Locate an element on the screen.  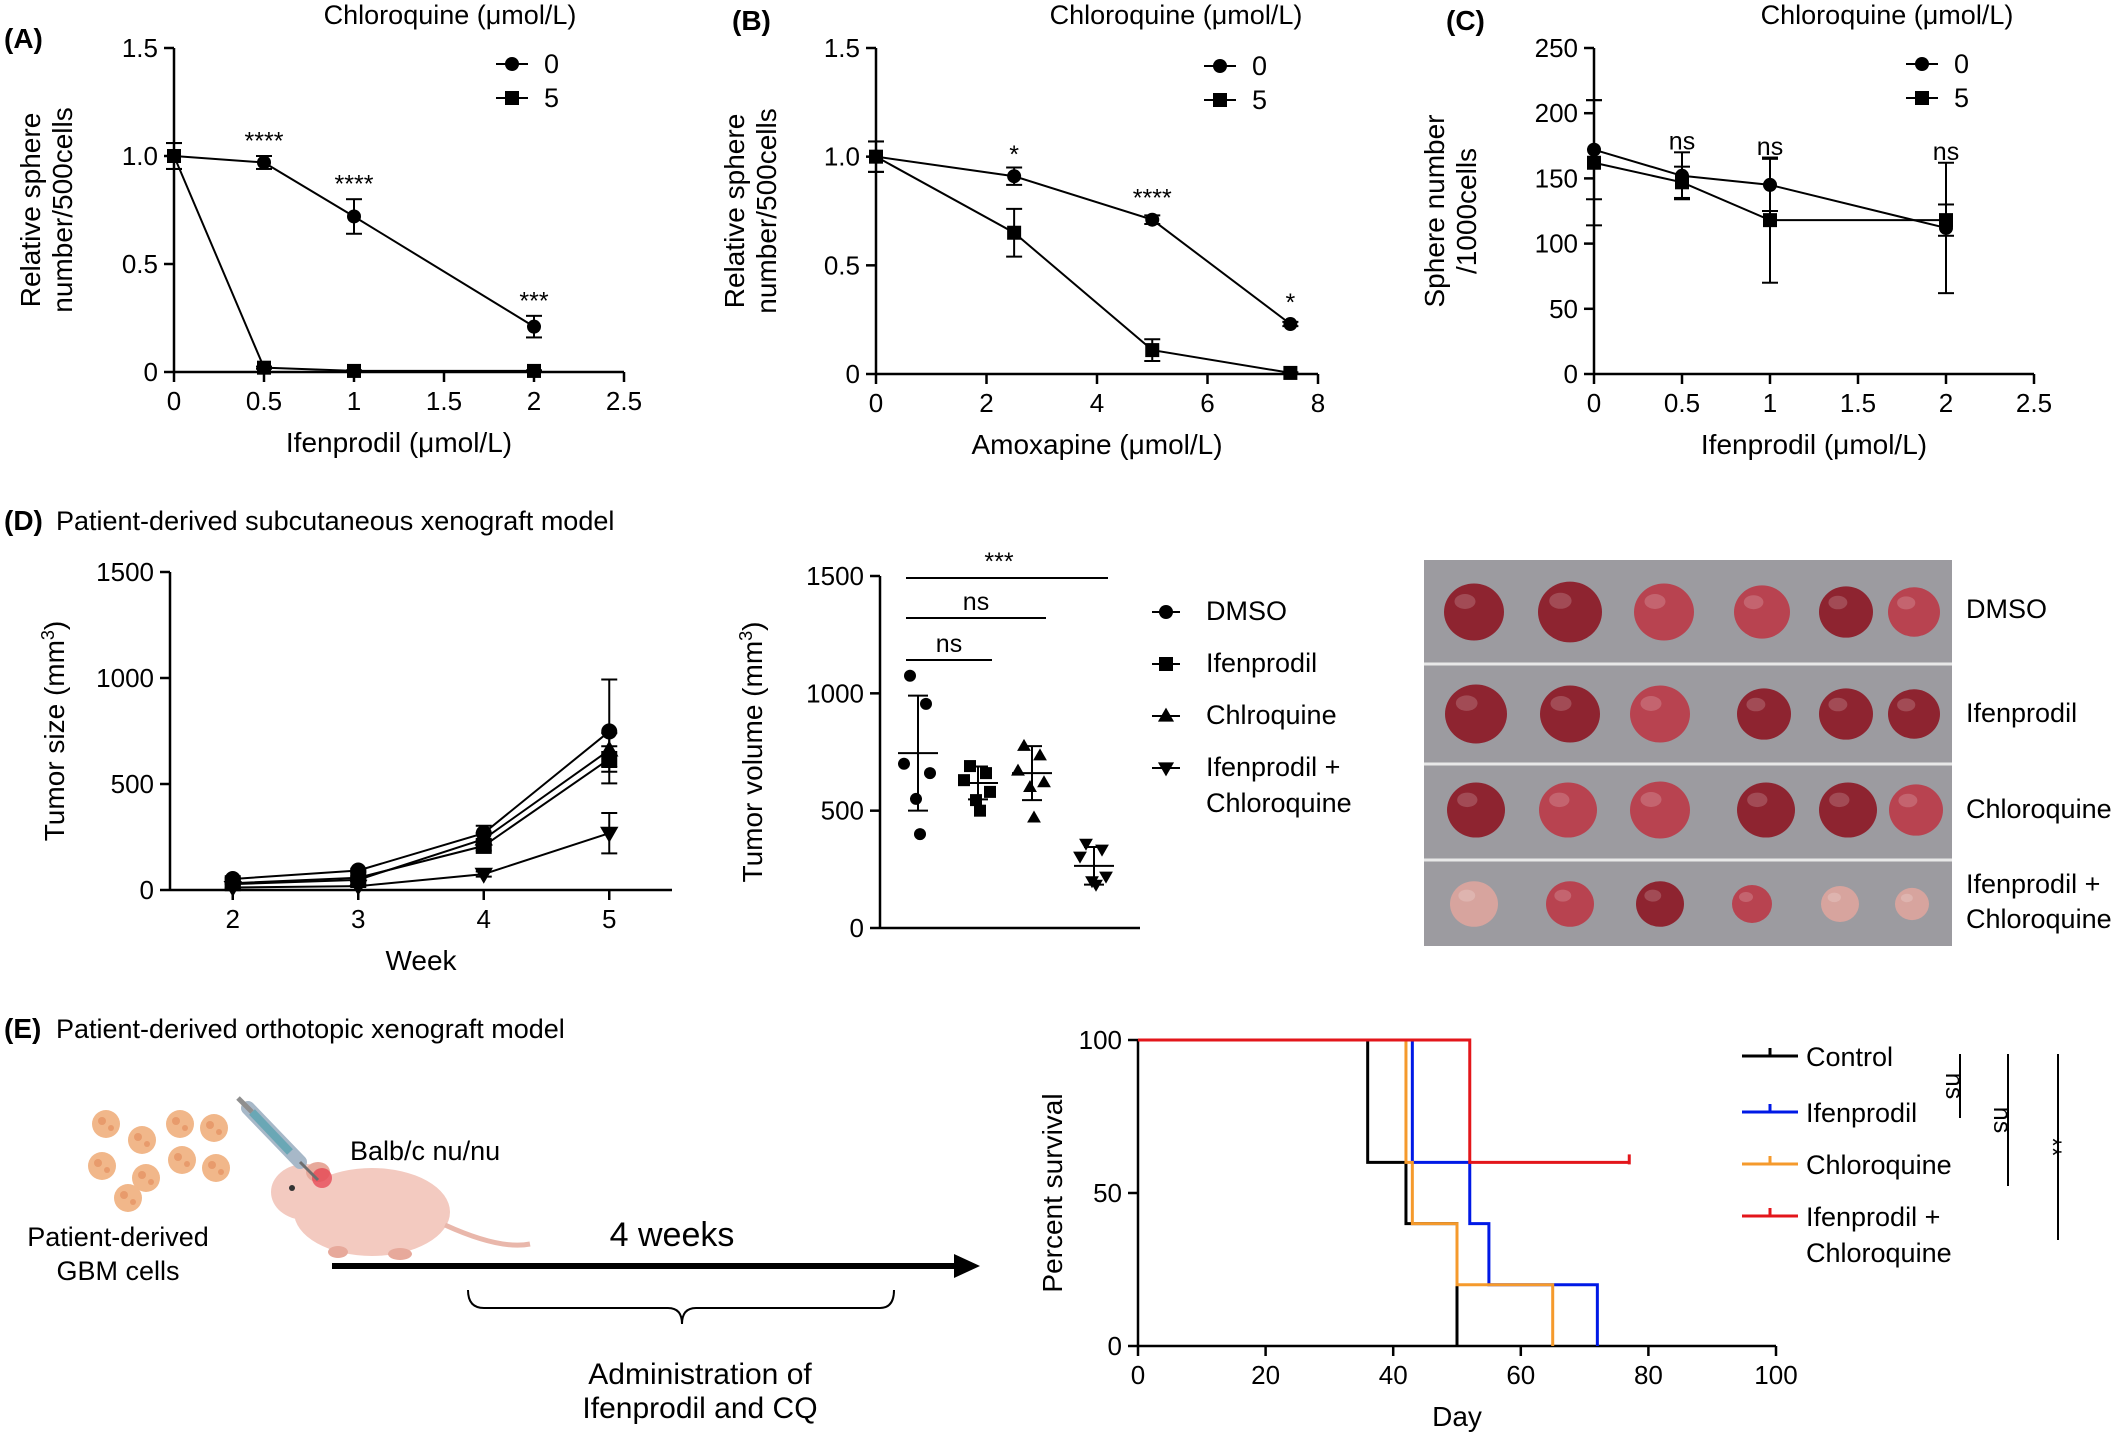
legend-label: Ifenprodil is located at coordinates (1261, 663).